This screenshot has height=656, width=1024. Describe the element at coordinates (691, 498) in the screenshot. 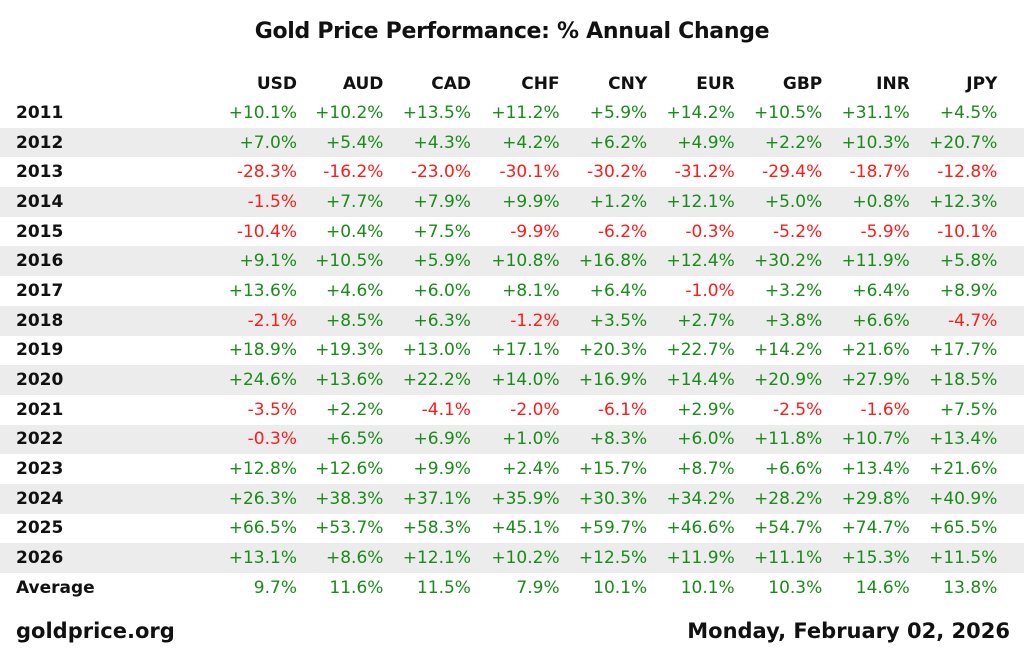

I see `value-cell-eur: +34.2%` at that location.